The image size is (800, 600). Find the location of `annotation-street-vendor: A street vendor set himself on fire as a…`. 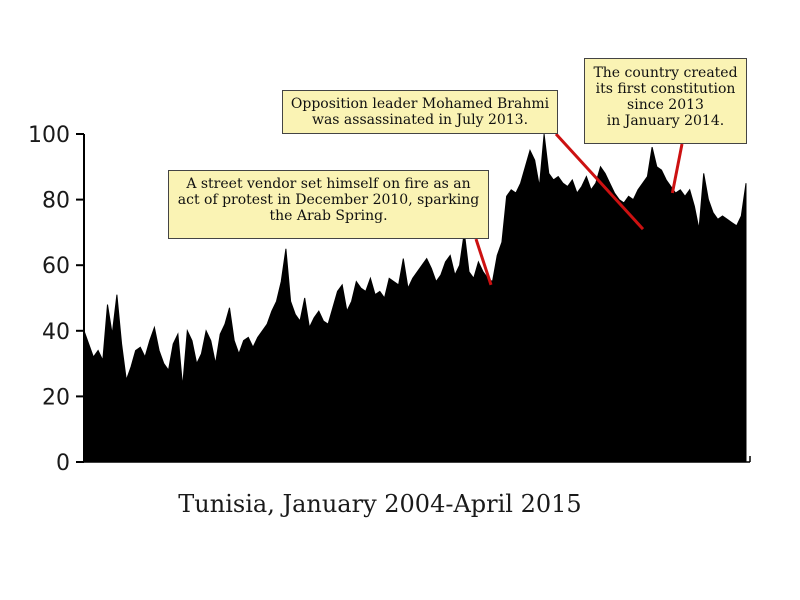

annotation-street-vendor: A street vendor set himself on fire as a… is located at coordinates (328, 204).